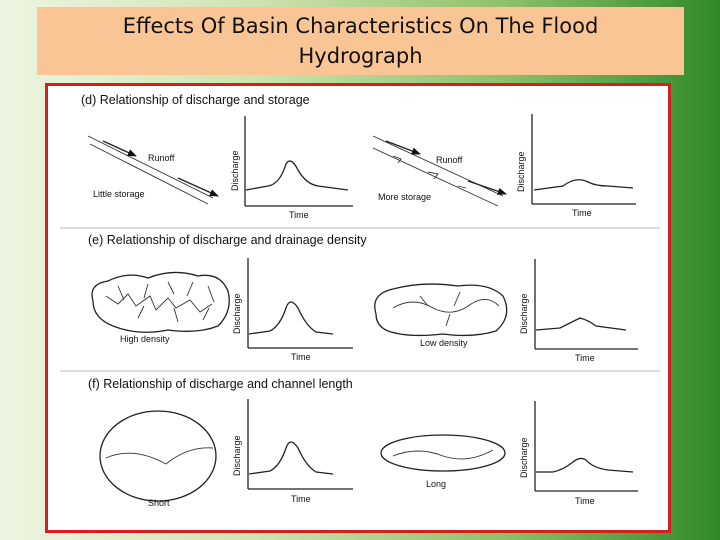 Image resolution: width=720 pixels, height=540 pixels. What do you see at coordinates (153, 170) in the screenshot?
I see `little-storage-sketch` at bounding box center [153, 170].